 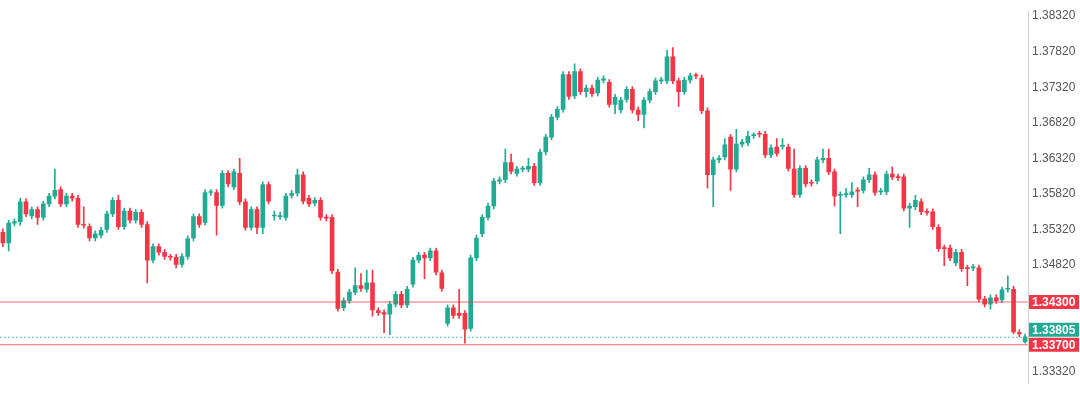 I want to click on y-tick-label: 1.33320, so click(x=1054, y=371).